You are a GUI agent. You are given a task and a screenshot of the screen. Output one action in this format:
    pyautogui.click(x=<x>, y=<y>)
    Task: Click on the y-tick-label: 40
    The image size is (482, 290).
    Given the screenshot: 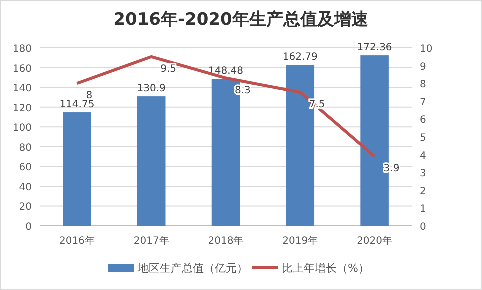 What is the action you would take?
    pyautogui.click(x=25, y=188)
    